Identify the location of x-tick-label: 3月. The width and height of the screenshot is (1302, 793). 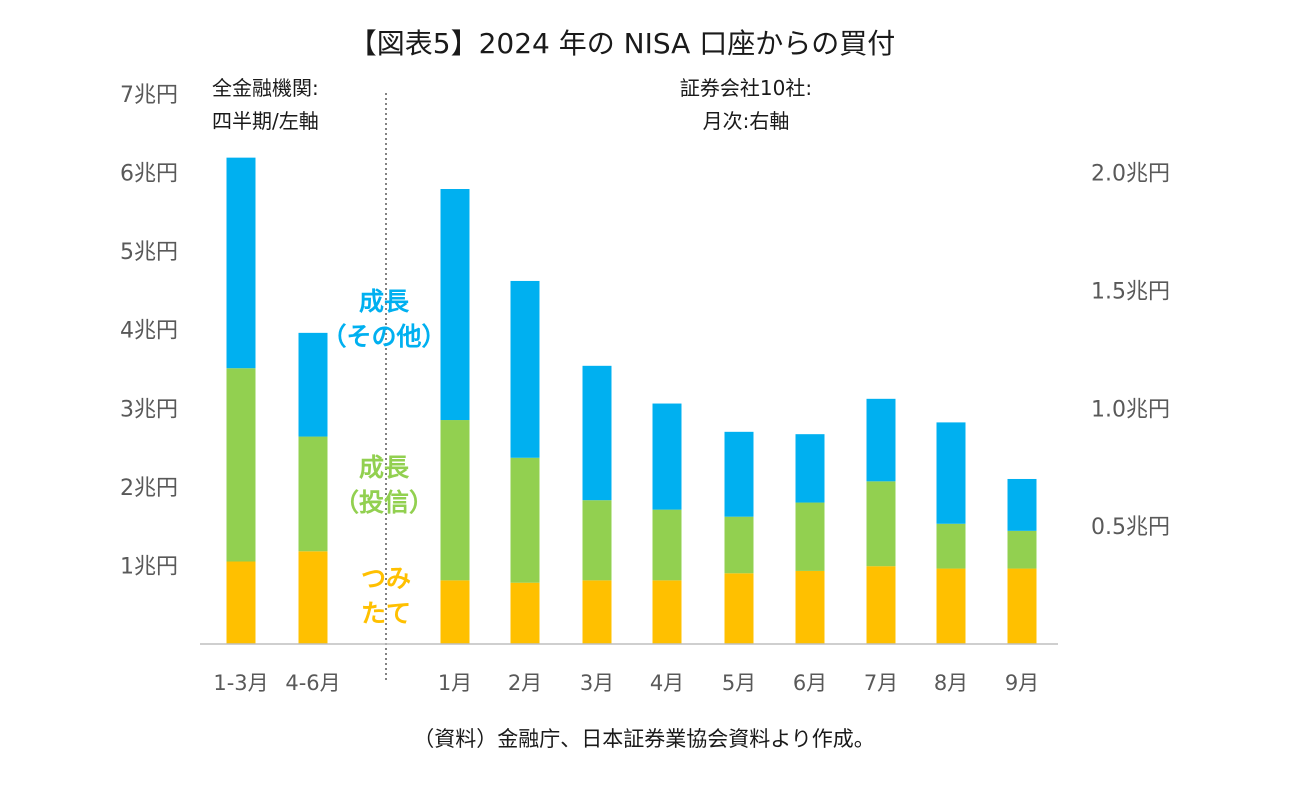
(597, 683).